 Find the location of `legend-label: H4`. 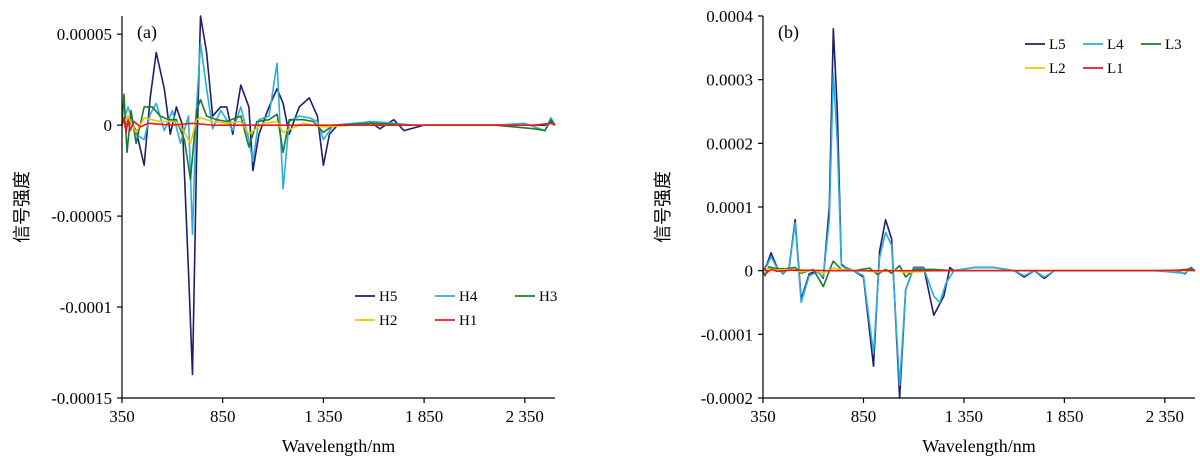

legend-label: H4 is located at coordinates (468, 297).